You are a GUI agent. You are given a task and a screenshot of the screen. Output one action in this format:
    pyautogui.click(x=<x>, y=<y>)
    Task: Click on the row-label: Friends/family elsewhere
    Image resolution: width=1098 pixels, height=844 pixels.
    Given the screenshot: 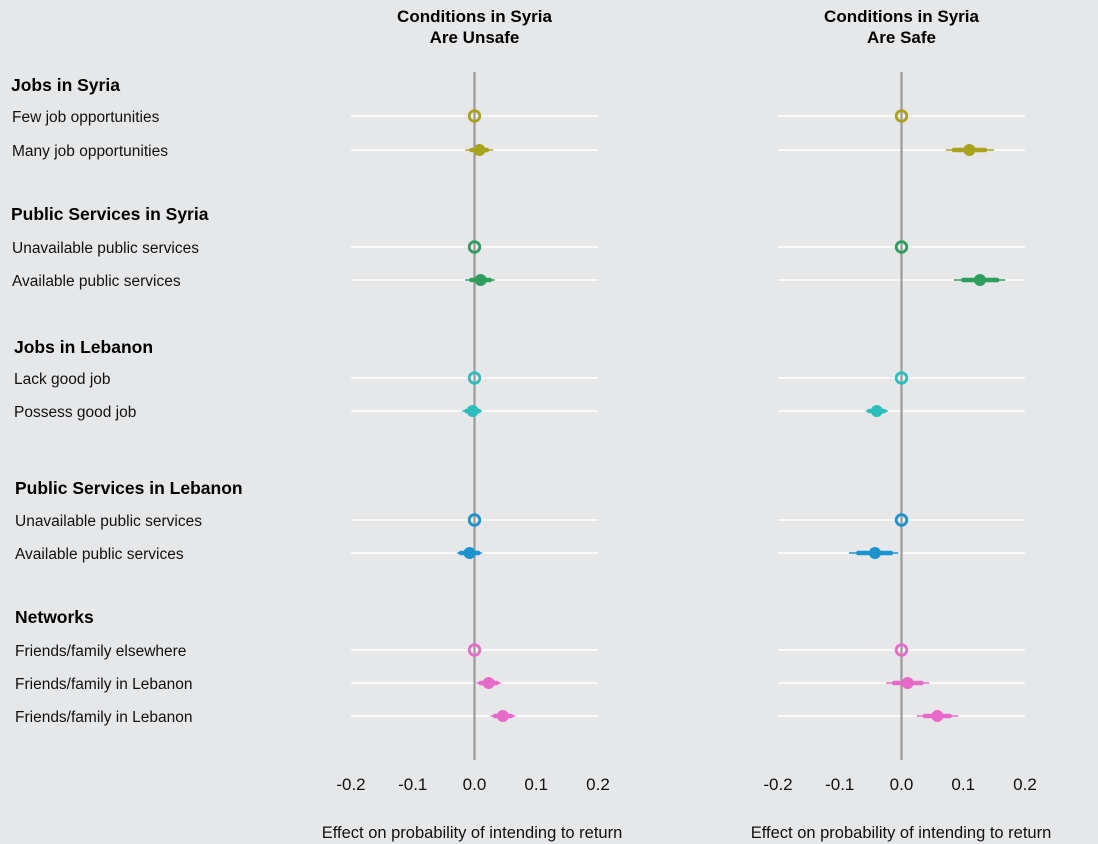 What is the action you would take?
    pyautogui.click(x=100, y=651)
    